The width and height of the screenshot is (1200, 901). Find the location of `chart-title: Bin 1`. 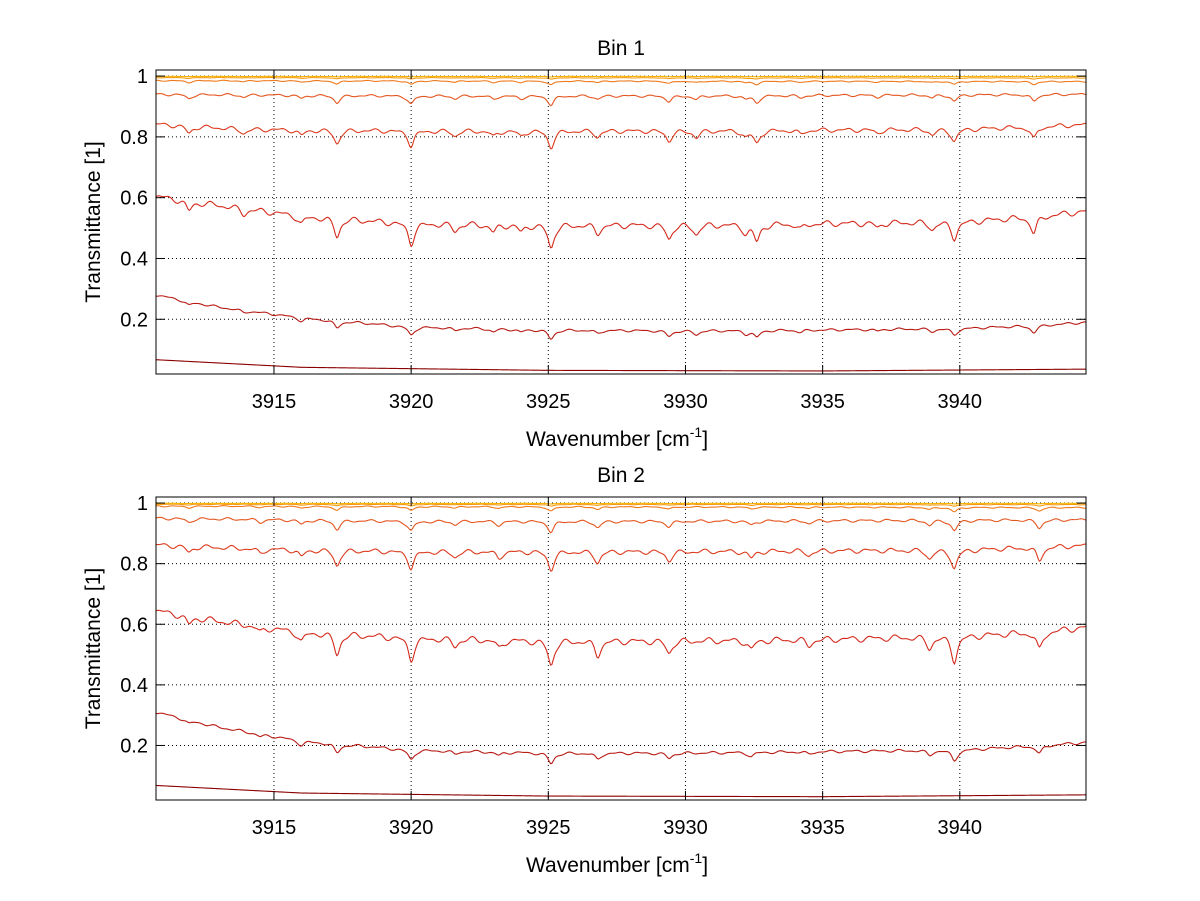

chart-title: Bin 1 is located at coordinates (621, 48).